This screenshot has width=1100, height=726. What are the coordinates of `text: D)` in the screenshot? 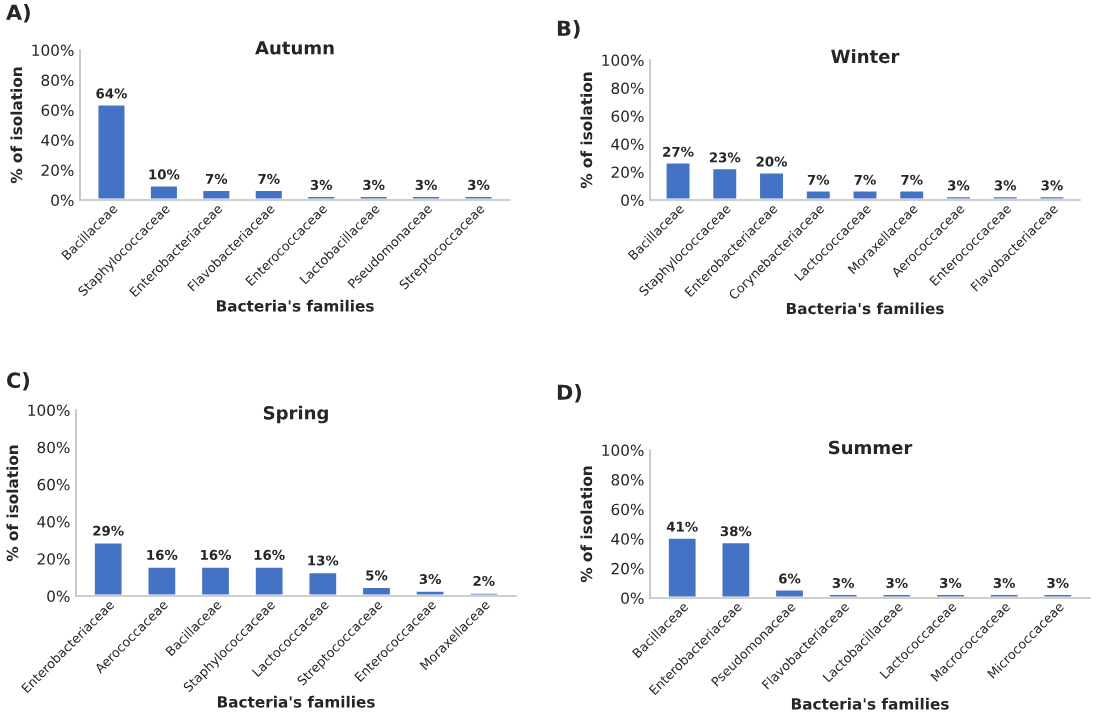 It's located at (569, 393).